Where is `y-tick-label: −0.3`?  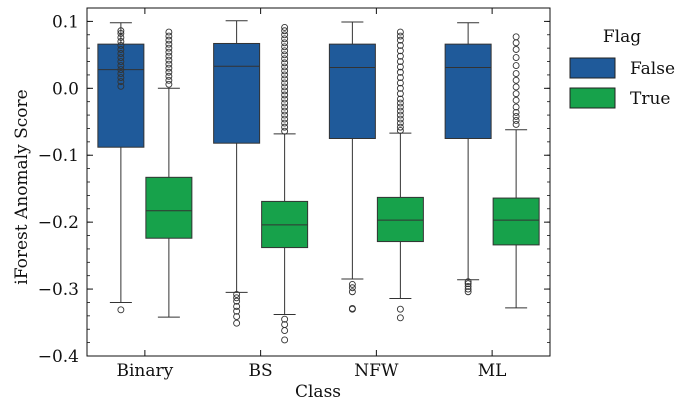 y-tick-label: −0.3 is located at coordinates (58, 290).